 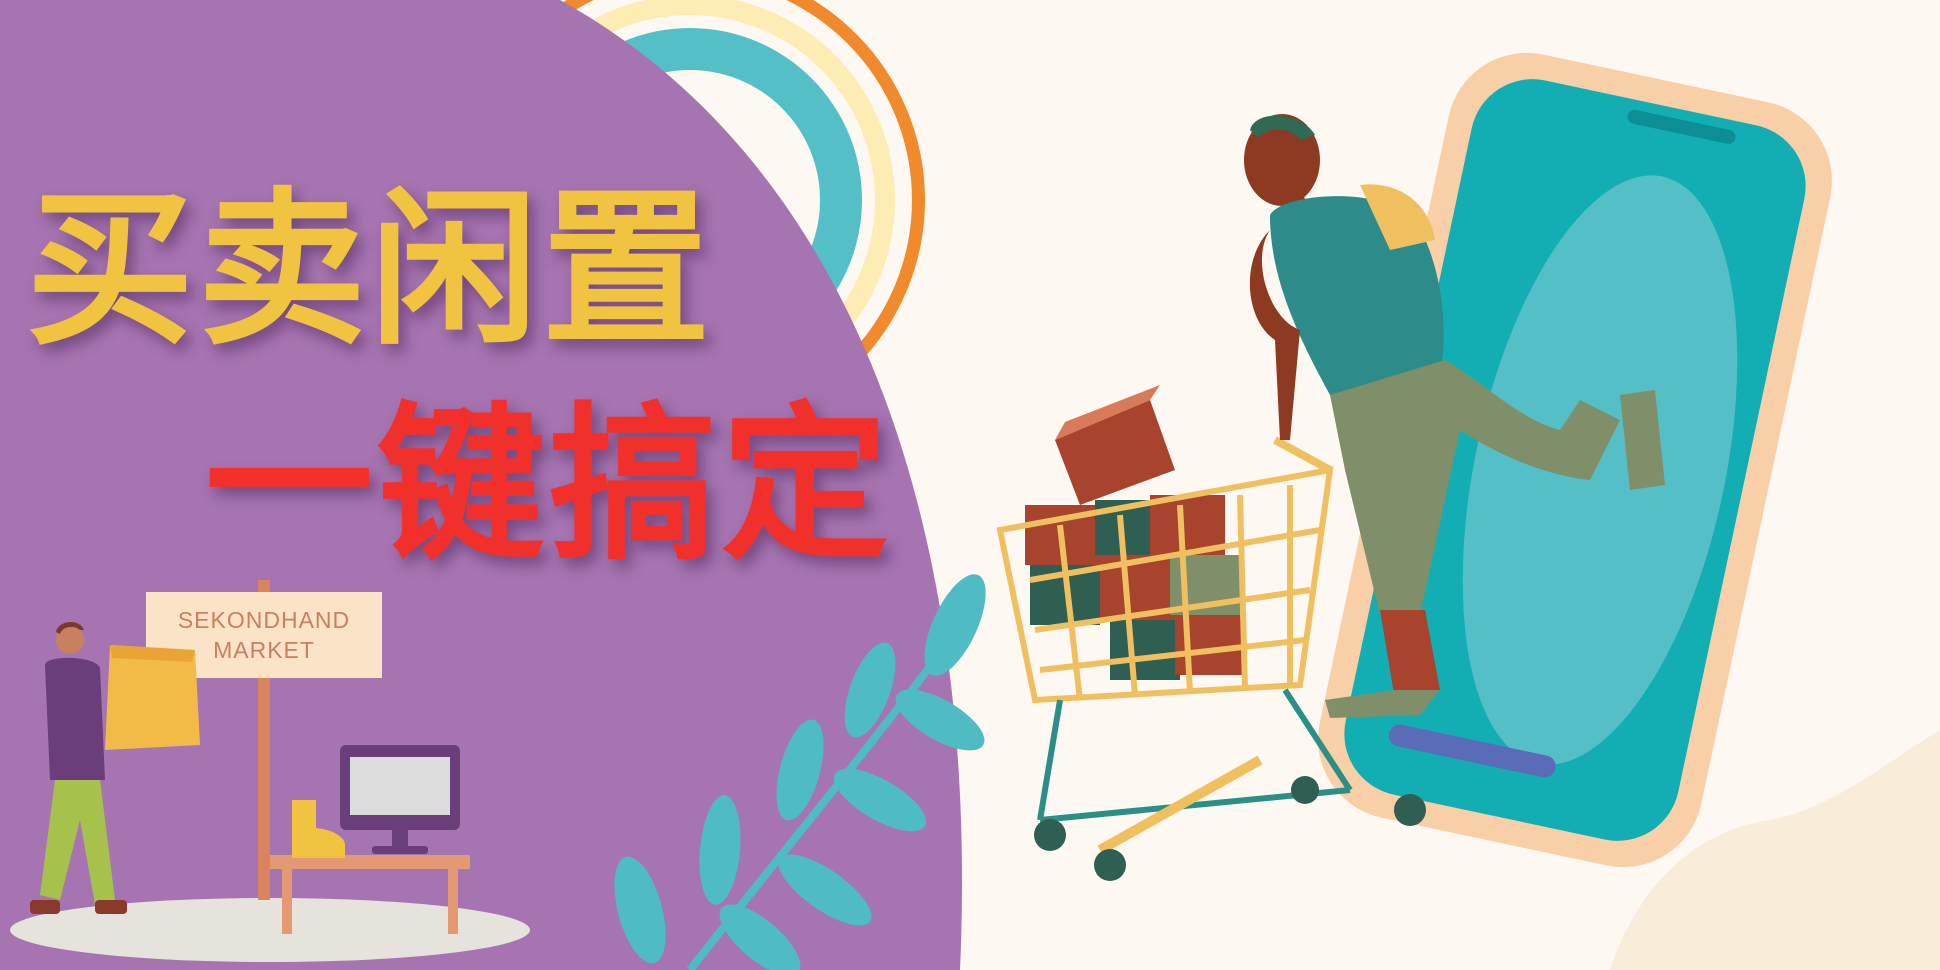 I want to click on corner-blob, so click(x=1775, y=850).